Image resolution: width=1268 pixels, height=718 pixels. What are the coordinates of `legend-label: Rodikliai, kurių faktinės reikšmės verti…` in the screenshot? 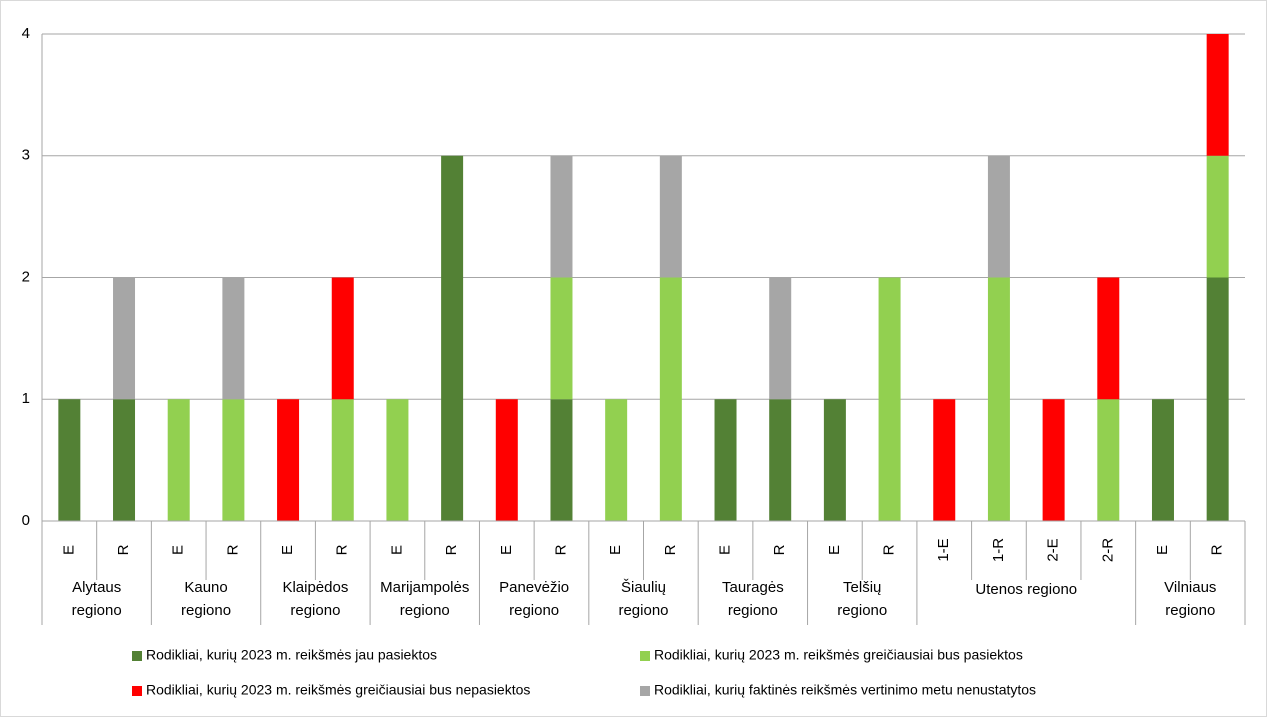 It's located at (845, 690).